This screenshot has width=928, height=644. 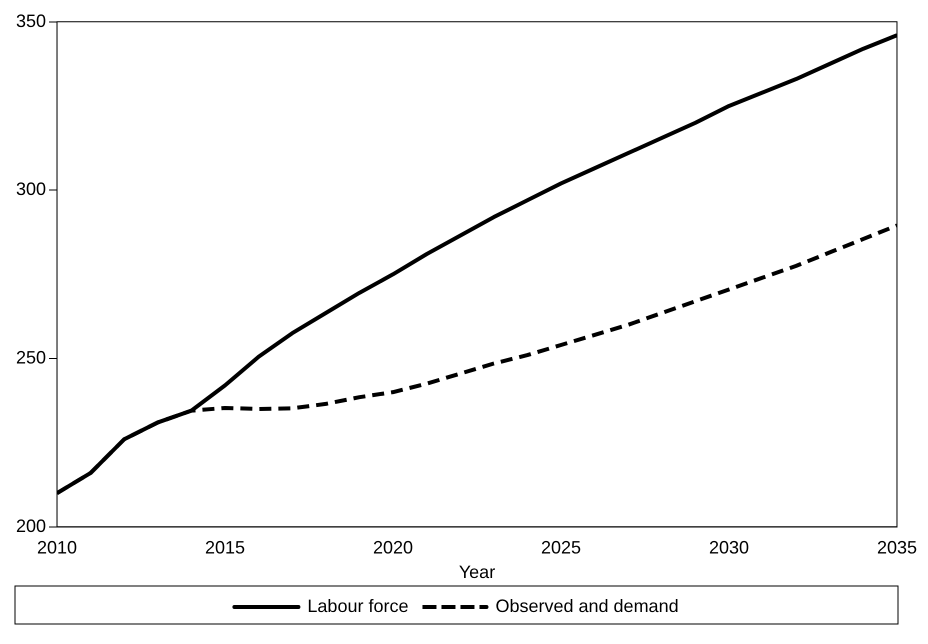 What do you see at coordinates (729, 548) in the screenshot?
I see `x-tick-label: 2030` at bounding box center [729, 548].